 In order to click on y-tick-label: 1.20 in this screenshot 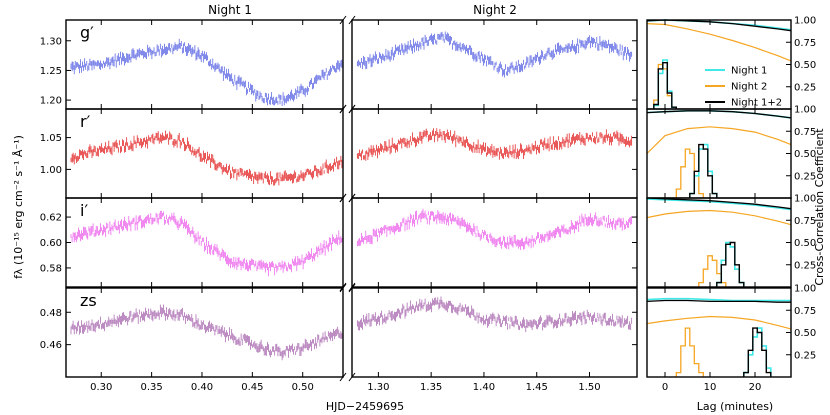, I will do `click(51, 101)`.